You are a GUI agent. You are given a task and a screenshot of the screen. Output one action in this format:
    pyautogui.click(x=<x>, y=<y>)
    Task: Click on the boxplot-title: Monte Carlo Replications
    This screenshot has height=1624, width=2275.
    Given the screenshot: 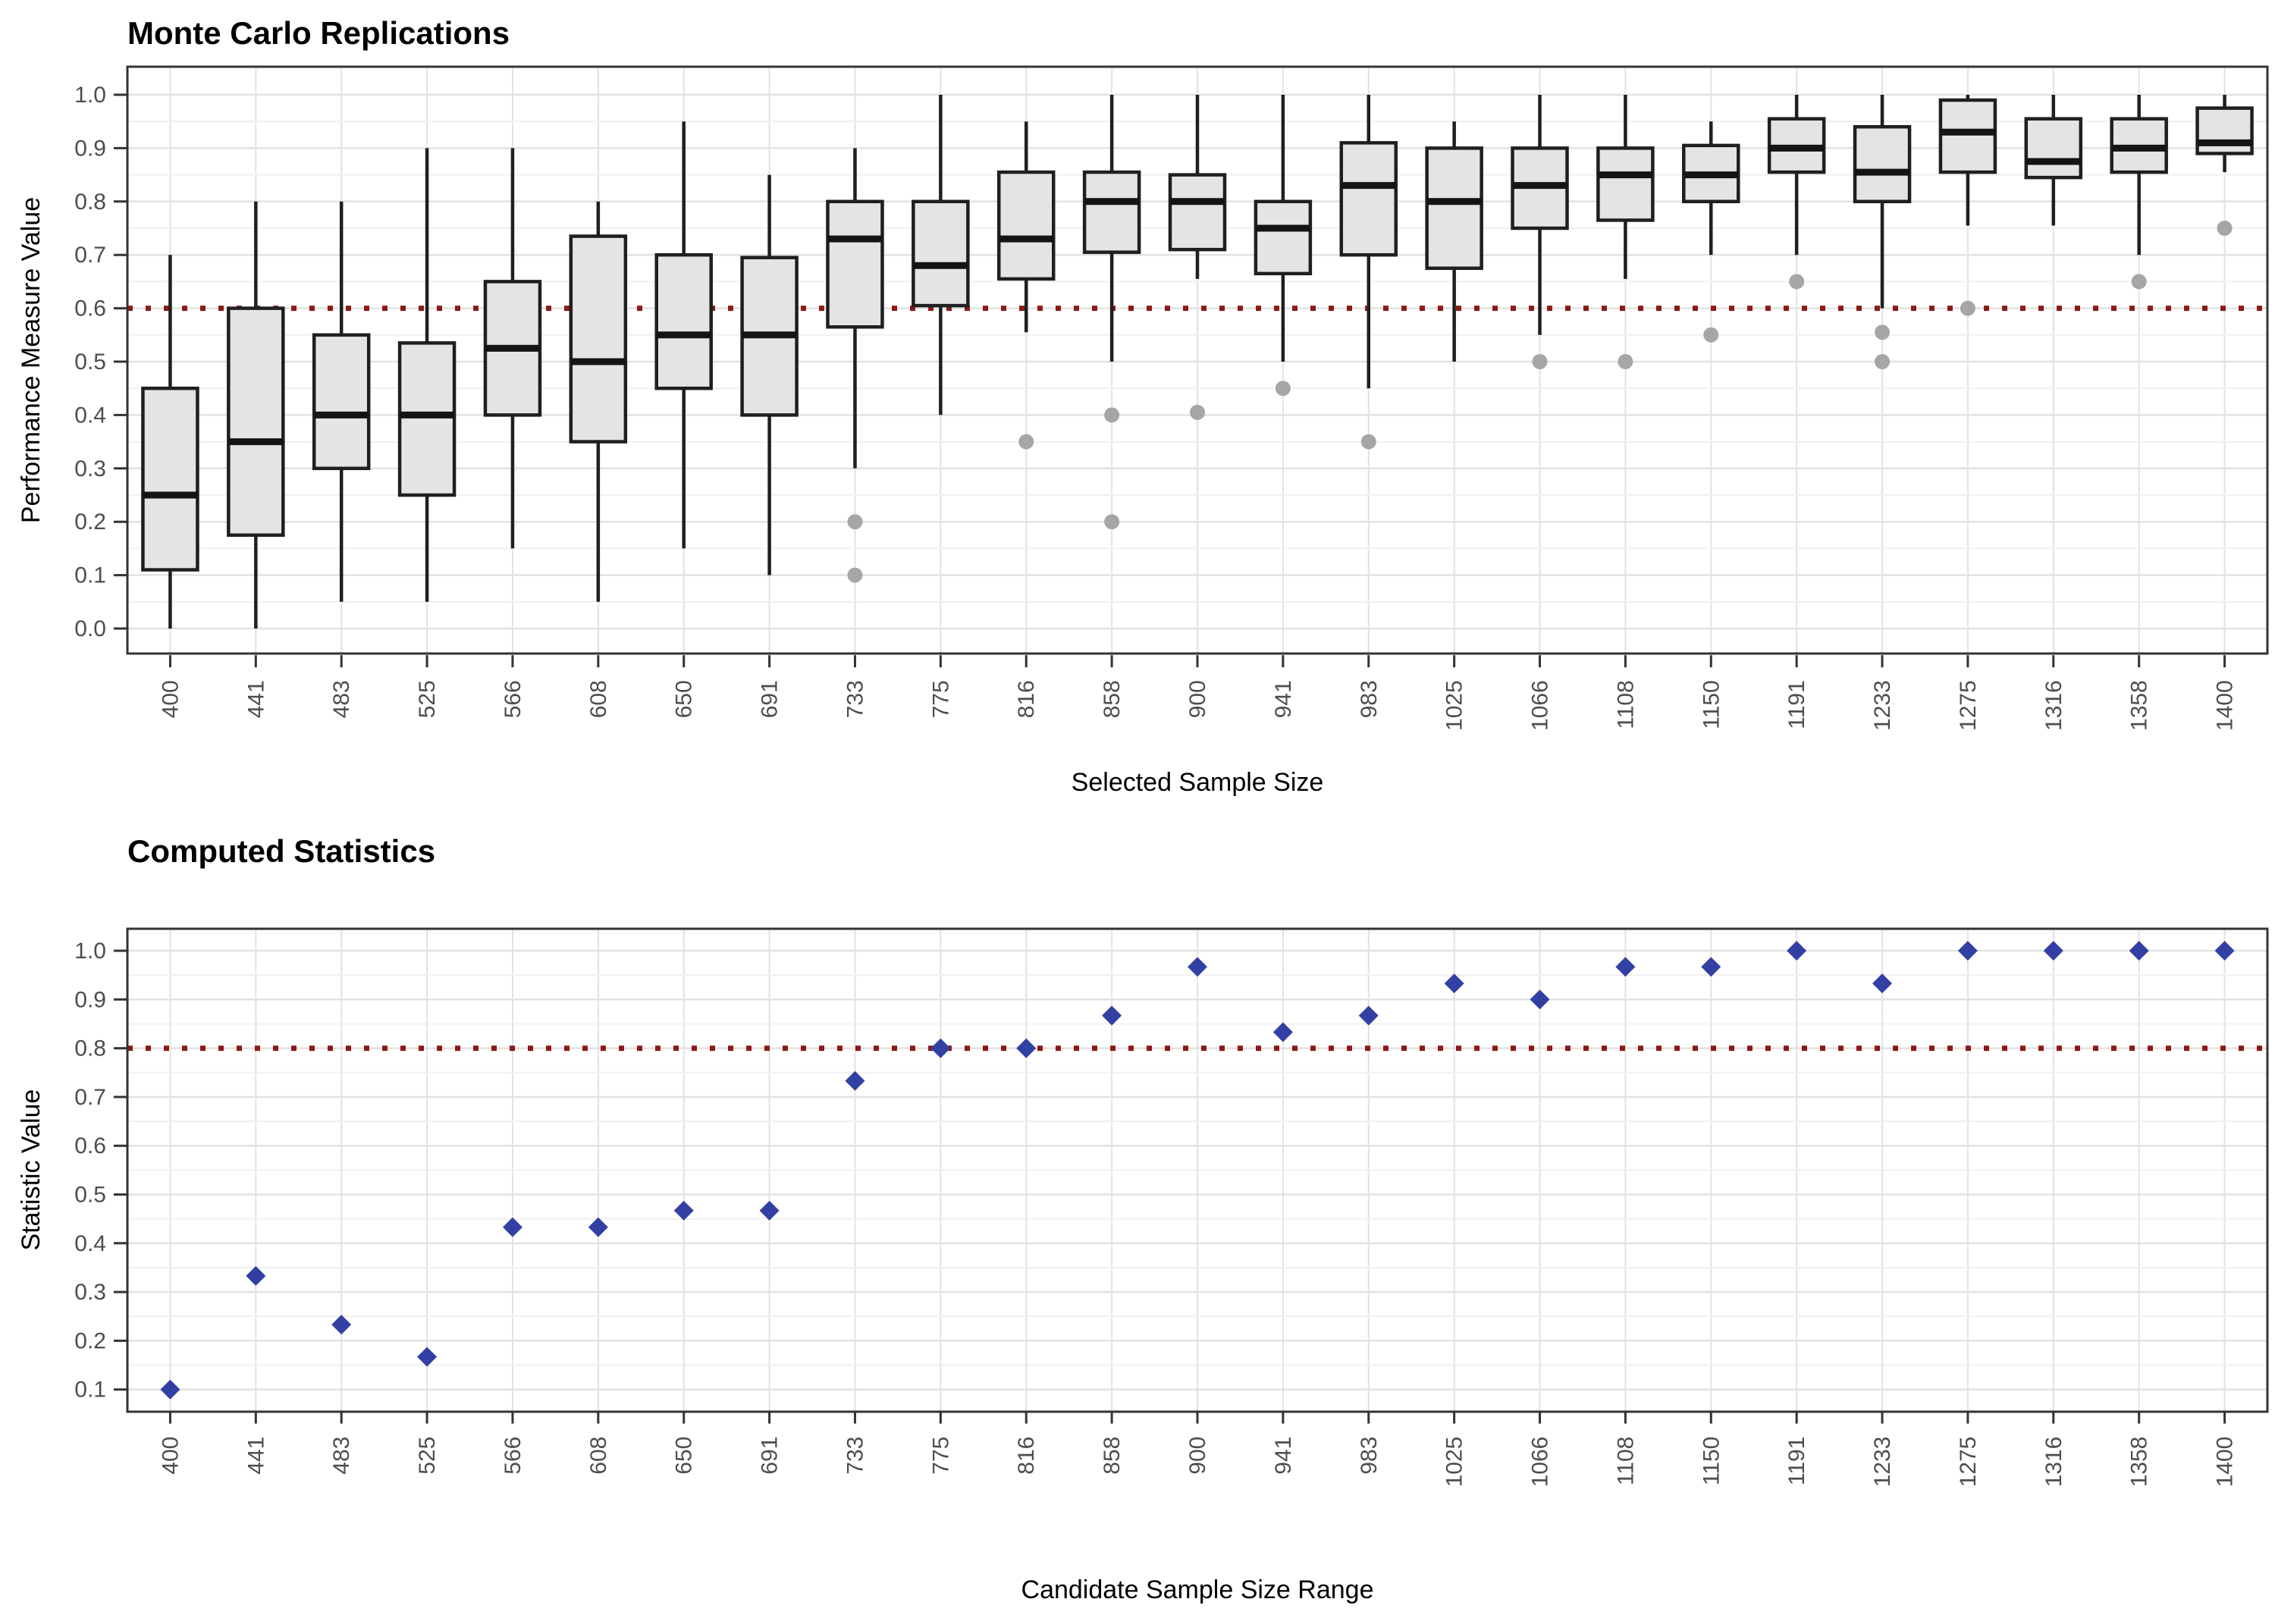 What is the action you would take?
    pyautogui.click(x=318, y=33)
    